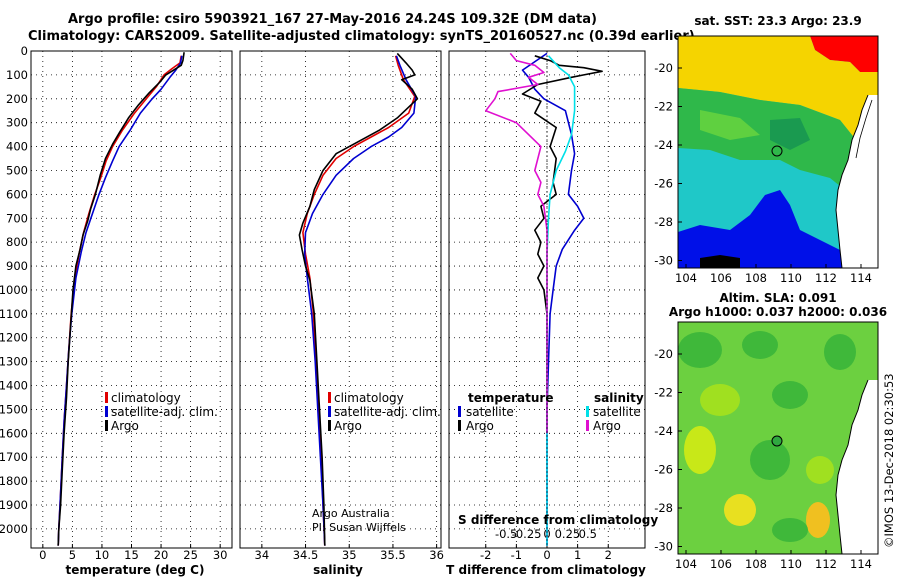 This screenshot has height=580, width=900. What do you see at coordinates (17, 170) in the screenshot?
I see `y-tick-label: 500` at bounding box center [17, 170].